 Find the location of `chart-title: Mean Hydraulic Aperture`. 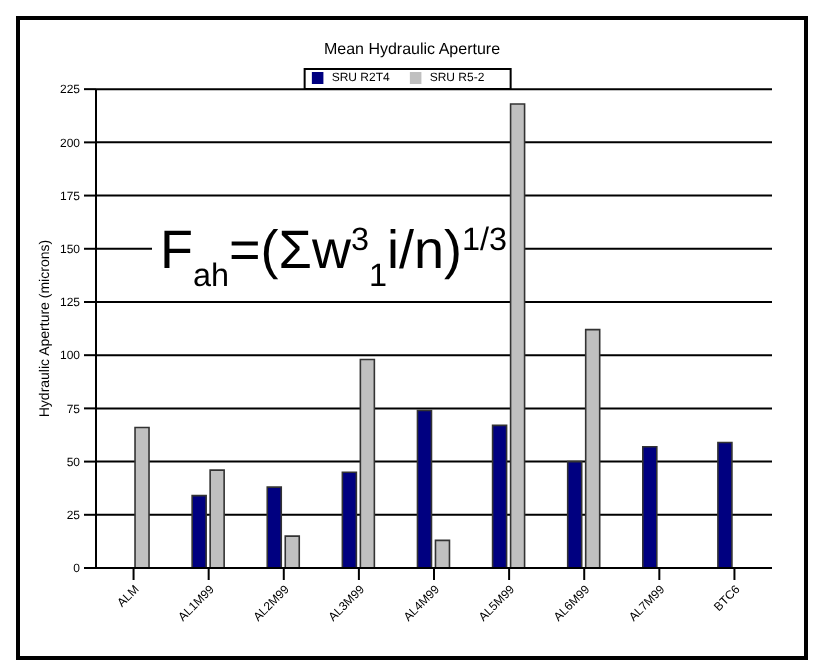

chart-title: Mean Hydraulic Aperture is located at coordinates (412, 51).